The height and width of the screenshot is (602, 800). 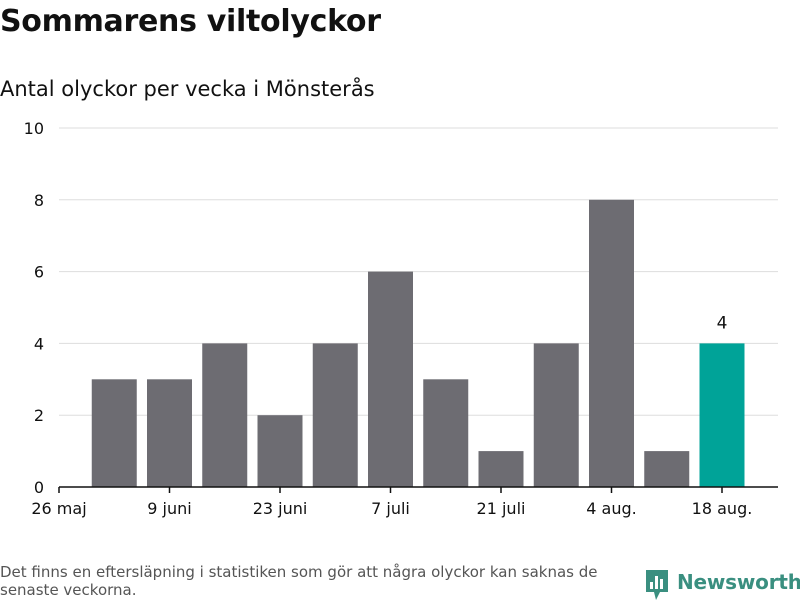 What do you see at coordinates (738, 582) in the screenshot?
I see `brand-name: Newsworthy` at bounding box center [738, 582].